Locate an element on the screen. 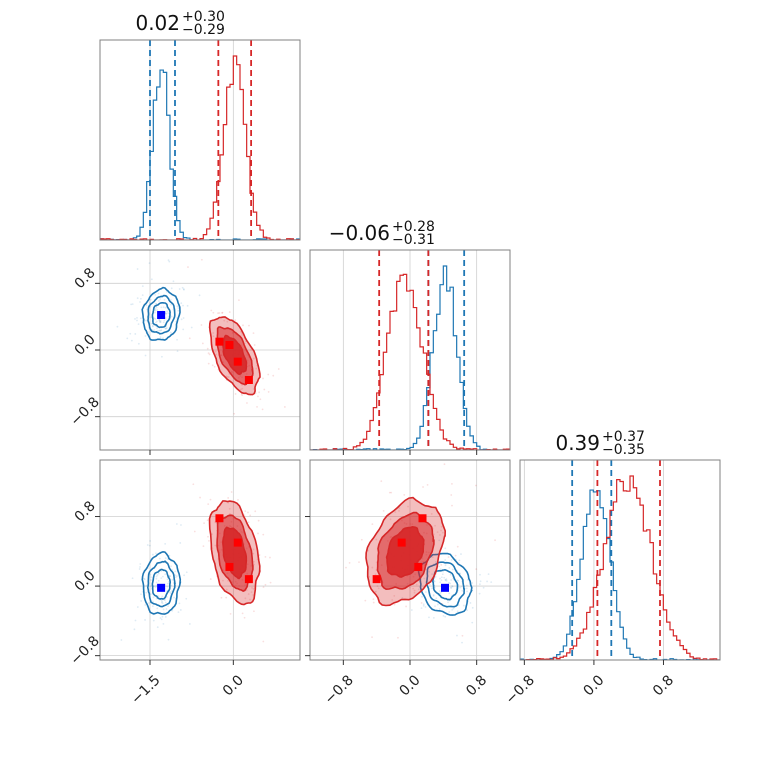  marker-red is located at coordinates (248, 380).